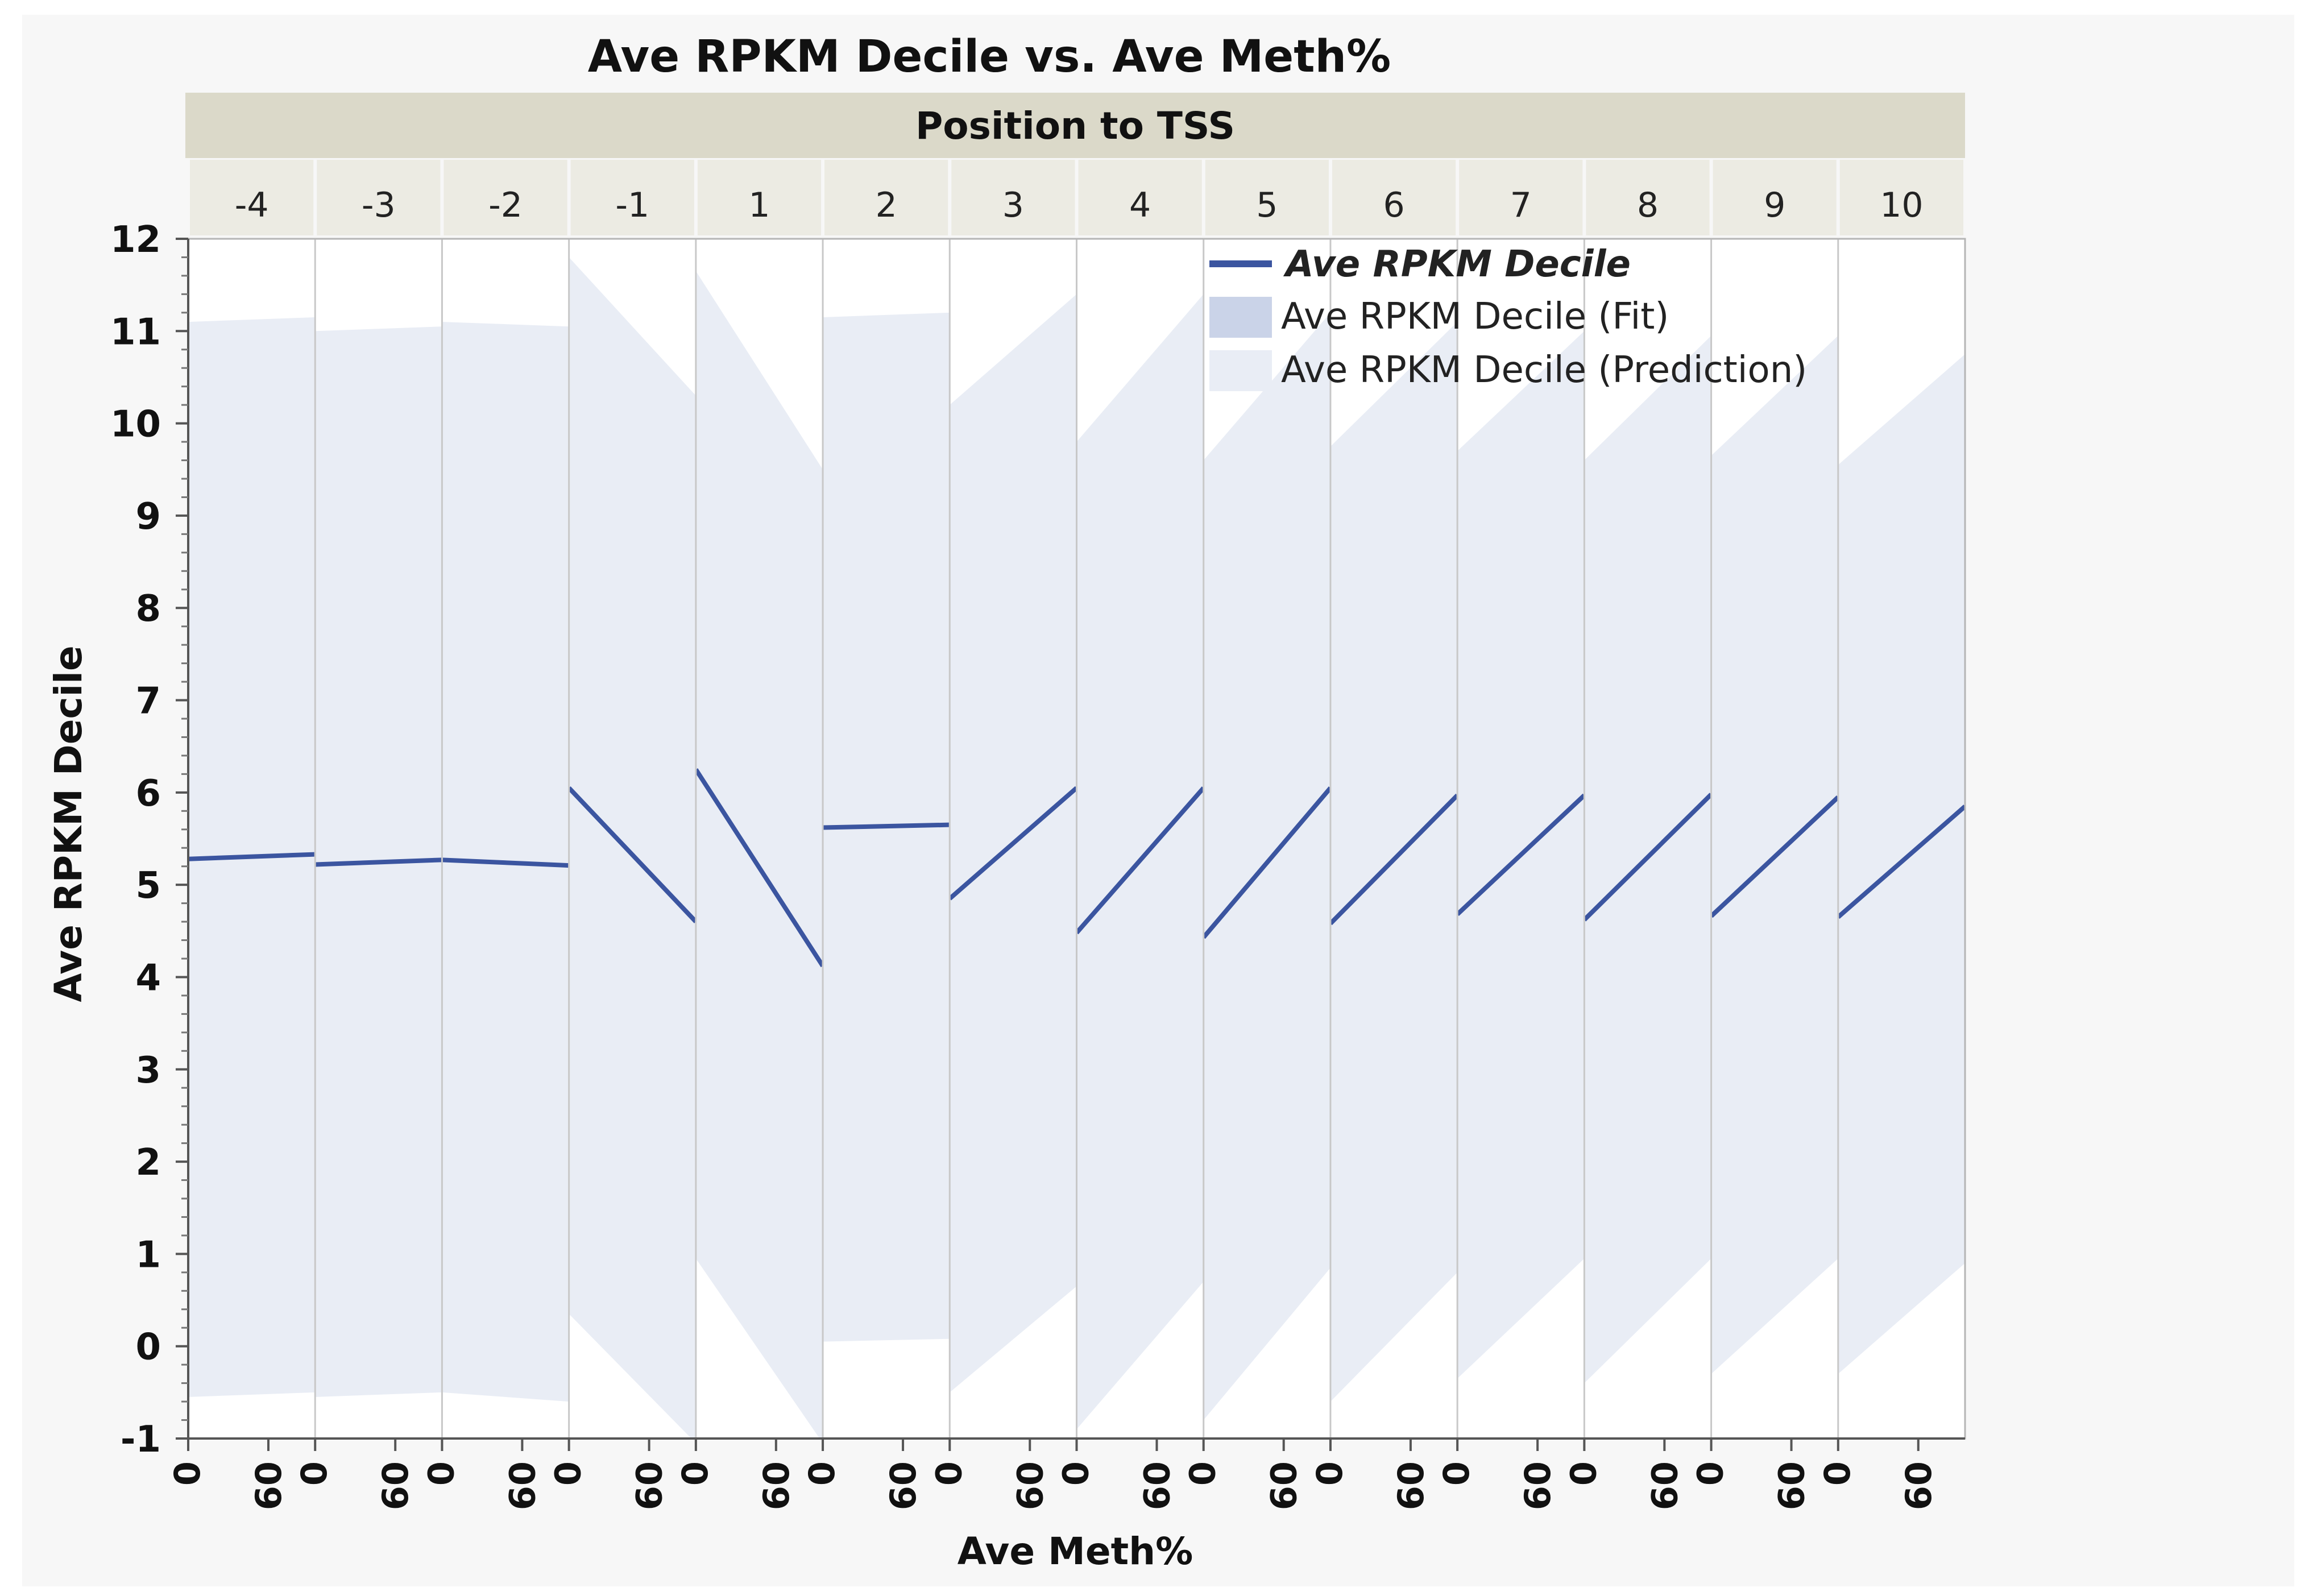  Describe the element at coordinates (1240, 370) in the screenshot. I see `legend-prediction-swatch` at that location.